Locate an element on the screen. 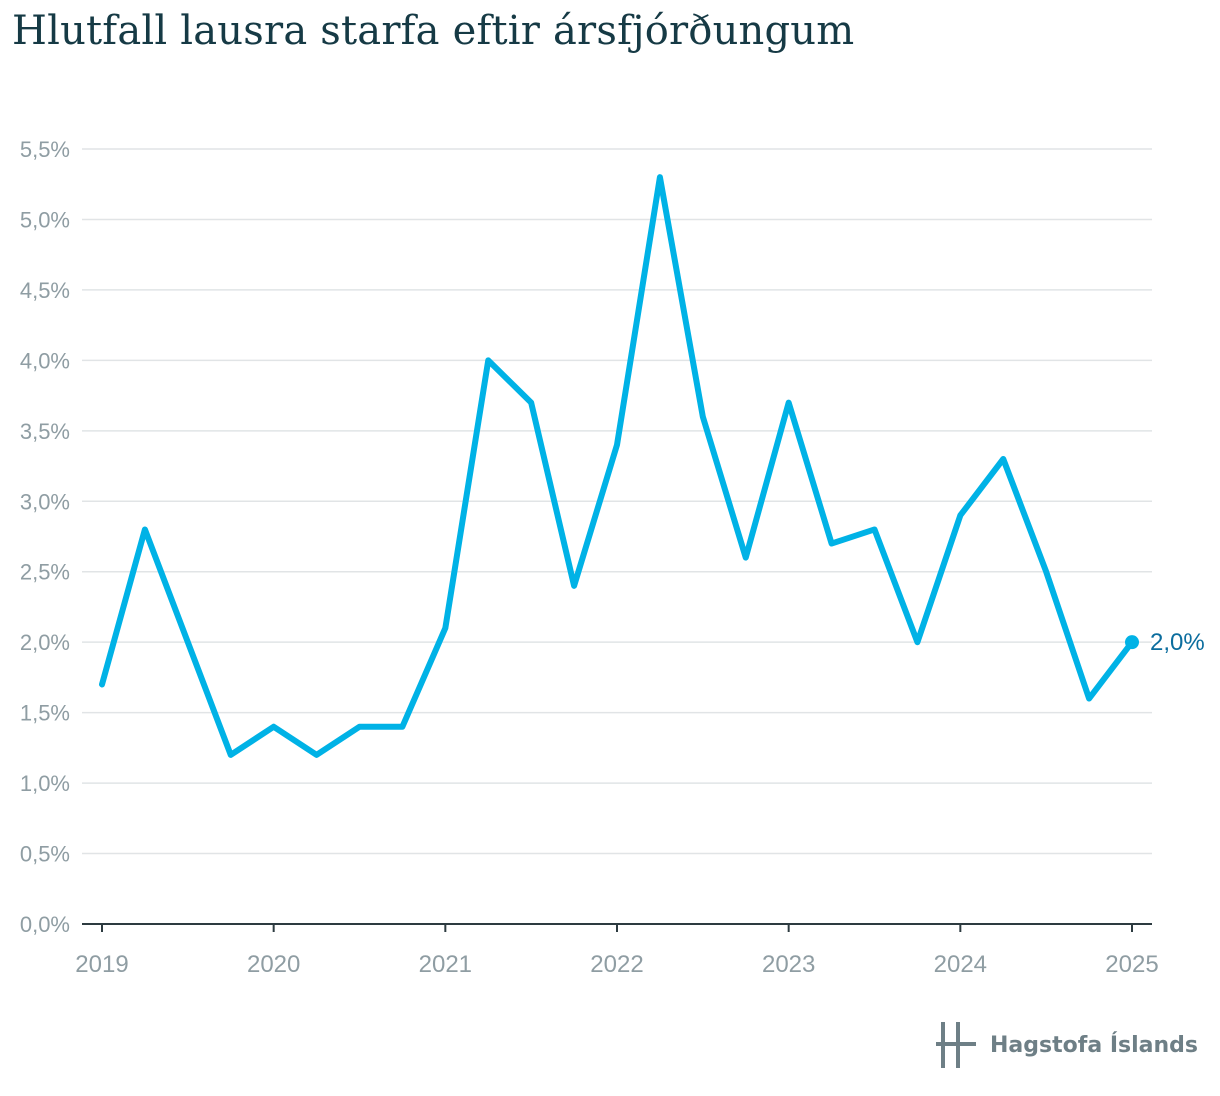  hagstofa-logo: Hagstofa Íslands is located at coordinates (1067, 1045).